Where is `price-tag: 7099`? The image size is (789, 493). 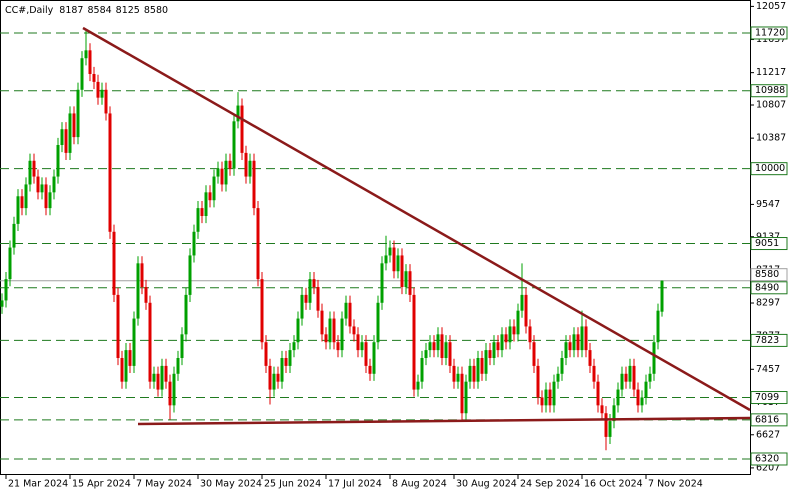
price-tag: 7099 is located at coordinates (767, 397).